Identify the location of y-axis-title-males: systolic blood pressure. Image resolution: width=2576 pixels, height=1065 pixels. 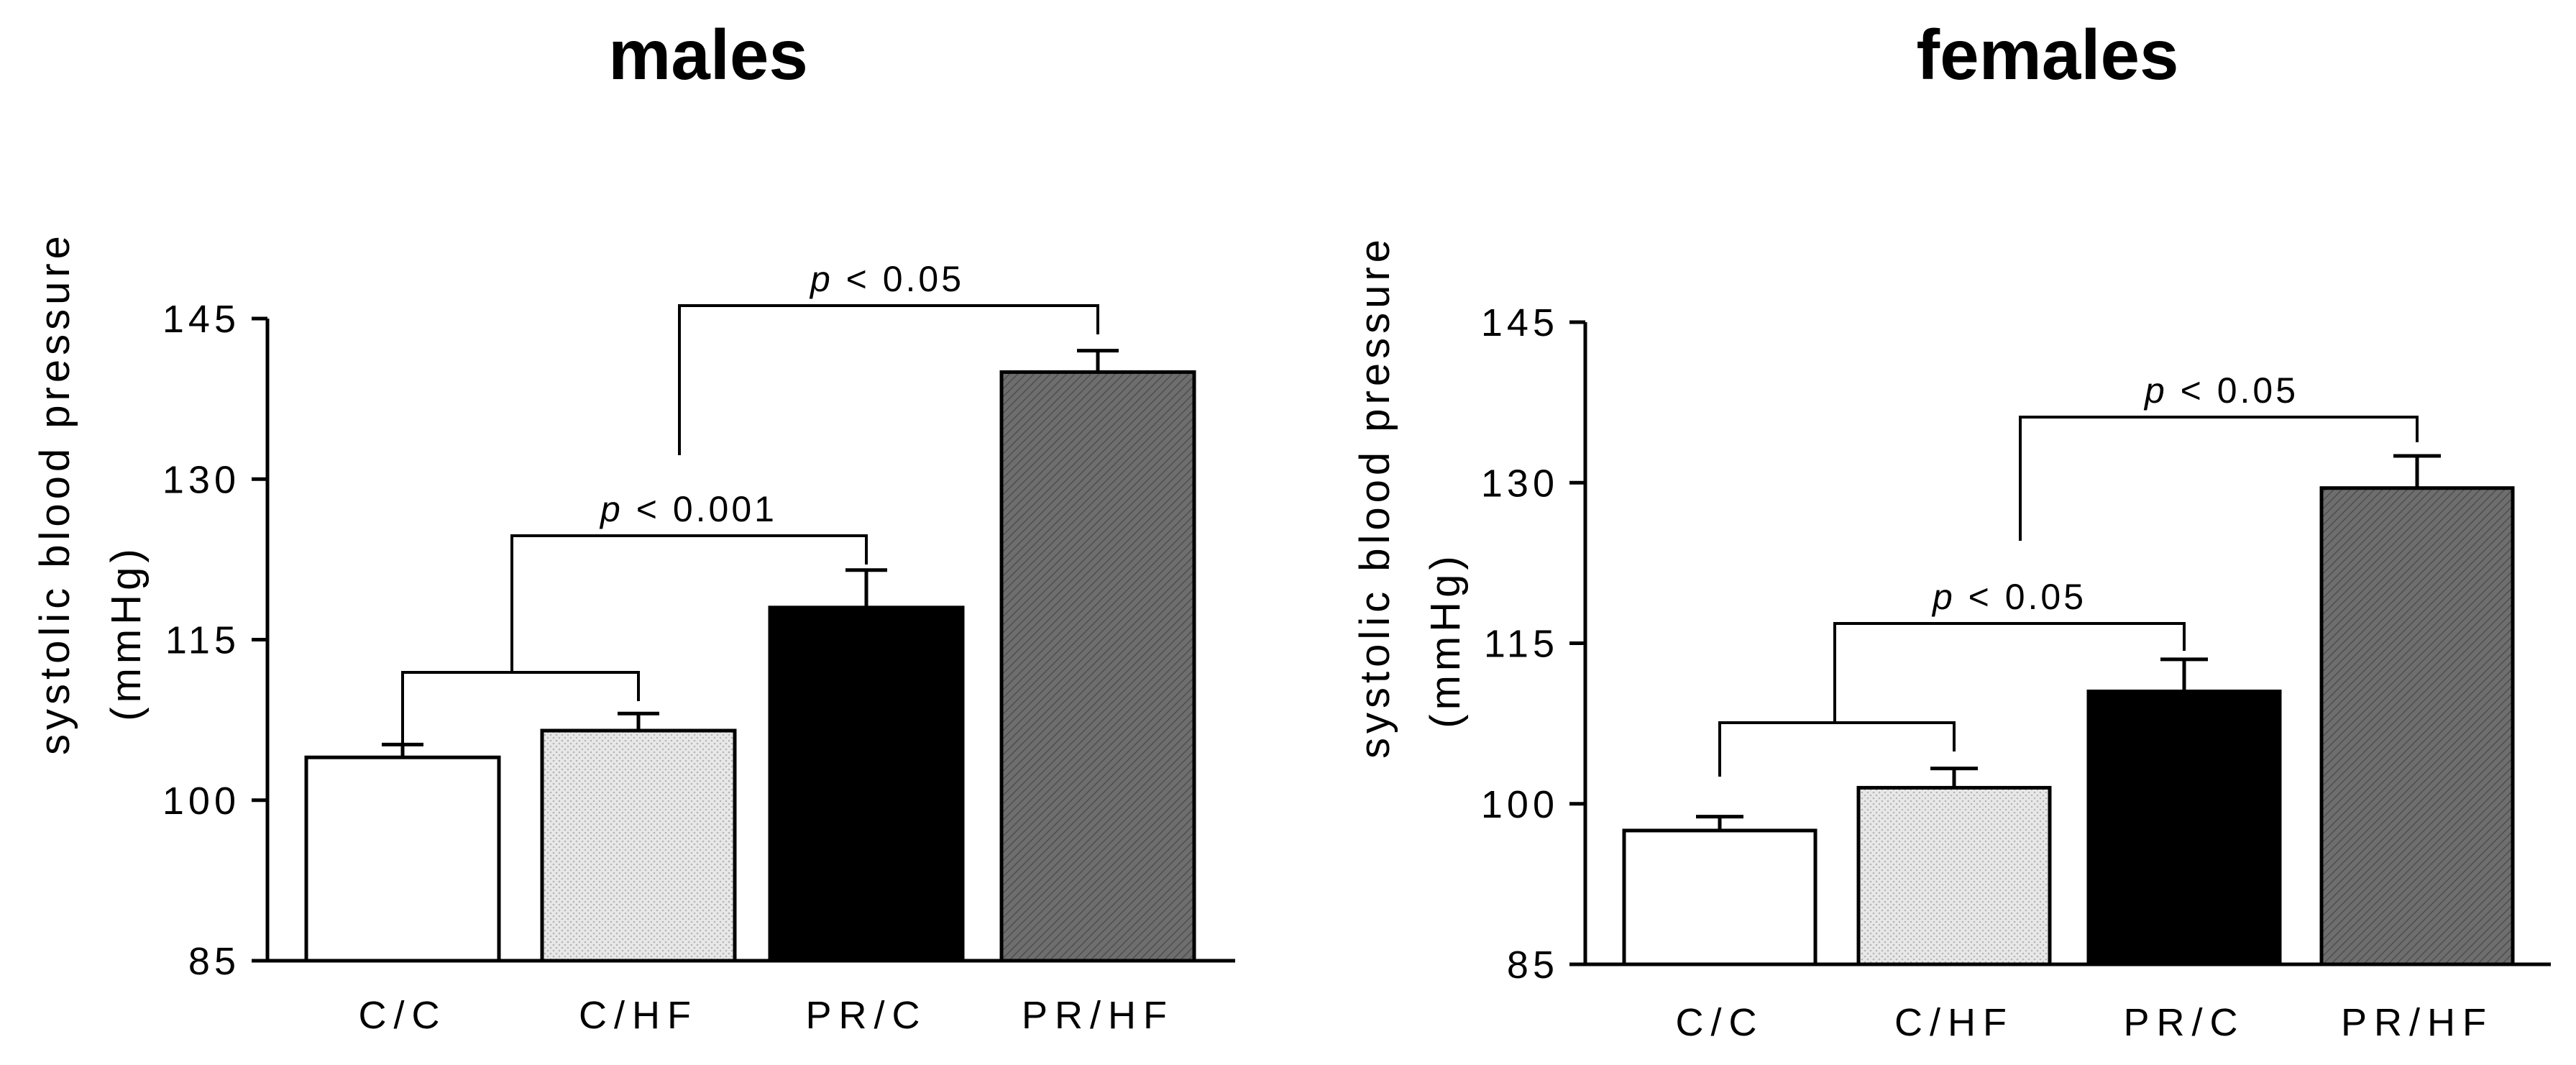
(55, 493).